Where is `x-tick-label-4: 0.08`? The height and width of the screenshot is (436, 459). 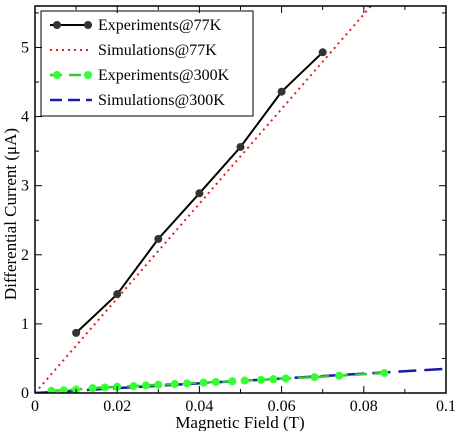 x-tick-label-4: 0.08 is located at coordinates (364, 406).